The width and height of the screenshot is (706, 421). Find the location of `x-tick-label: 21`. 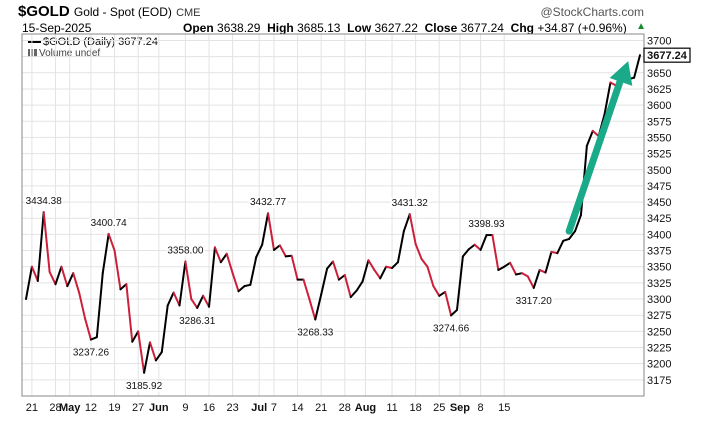

x-tick-label: 21 is located at coordinates (32, 408).